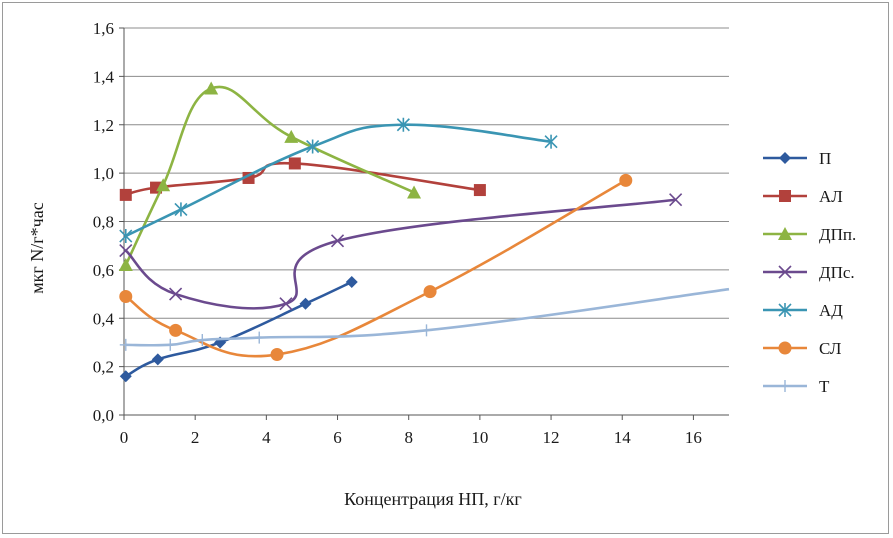  Describe the element at coordinates (103, 415) in the screenshot. I see `y-tick-label: 0,0` at that location.